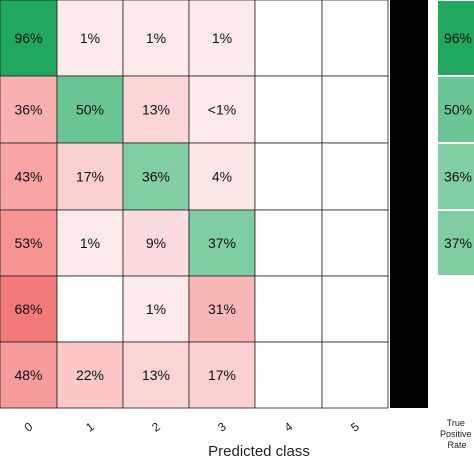  I want to click on cell-r4-c0, so click(29, 309).